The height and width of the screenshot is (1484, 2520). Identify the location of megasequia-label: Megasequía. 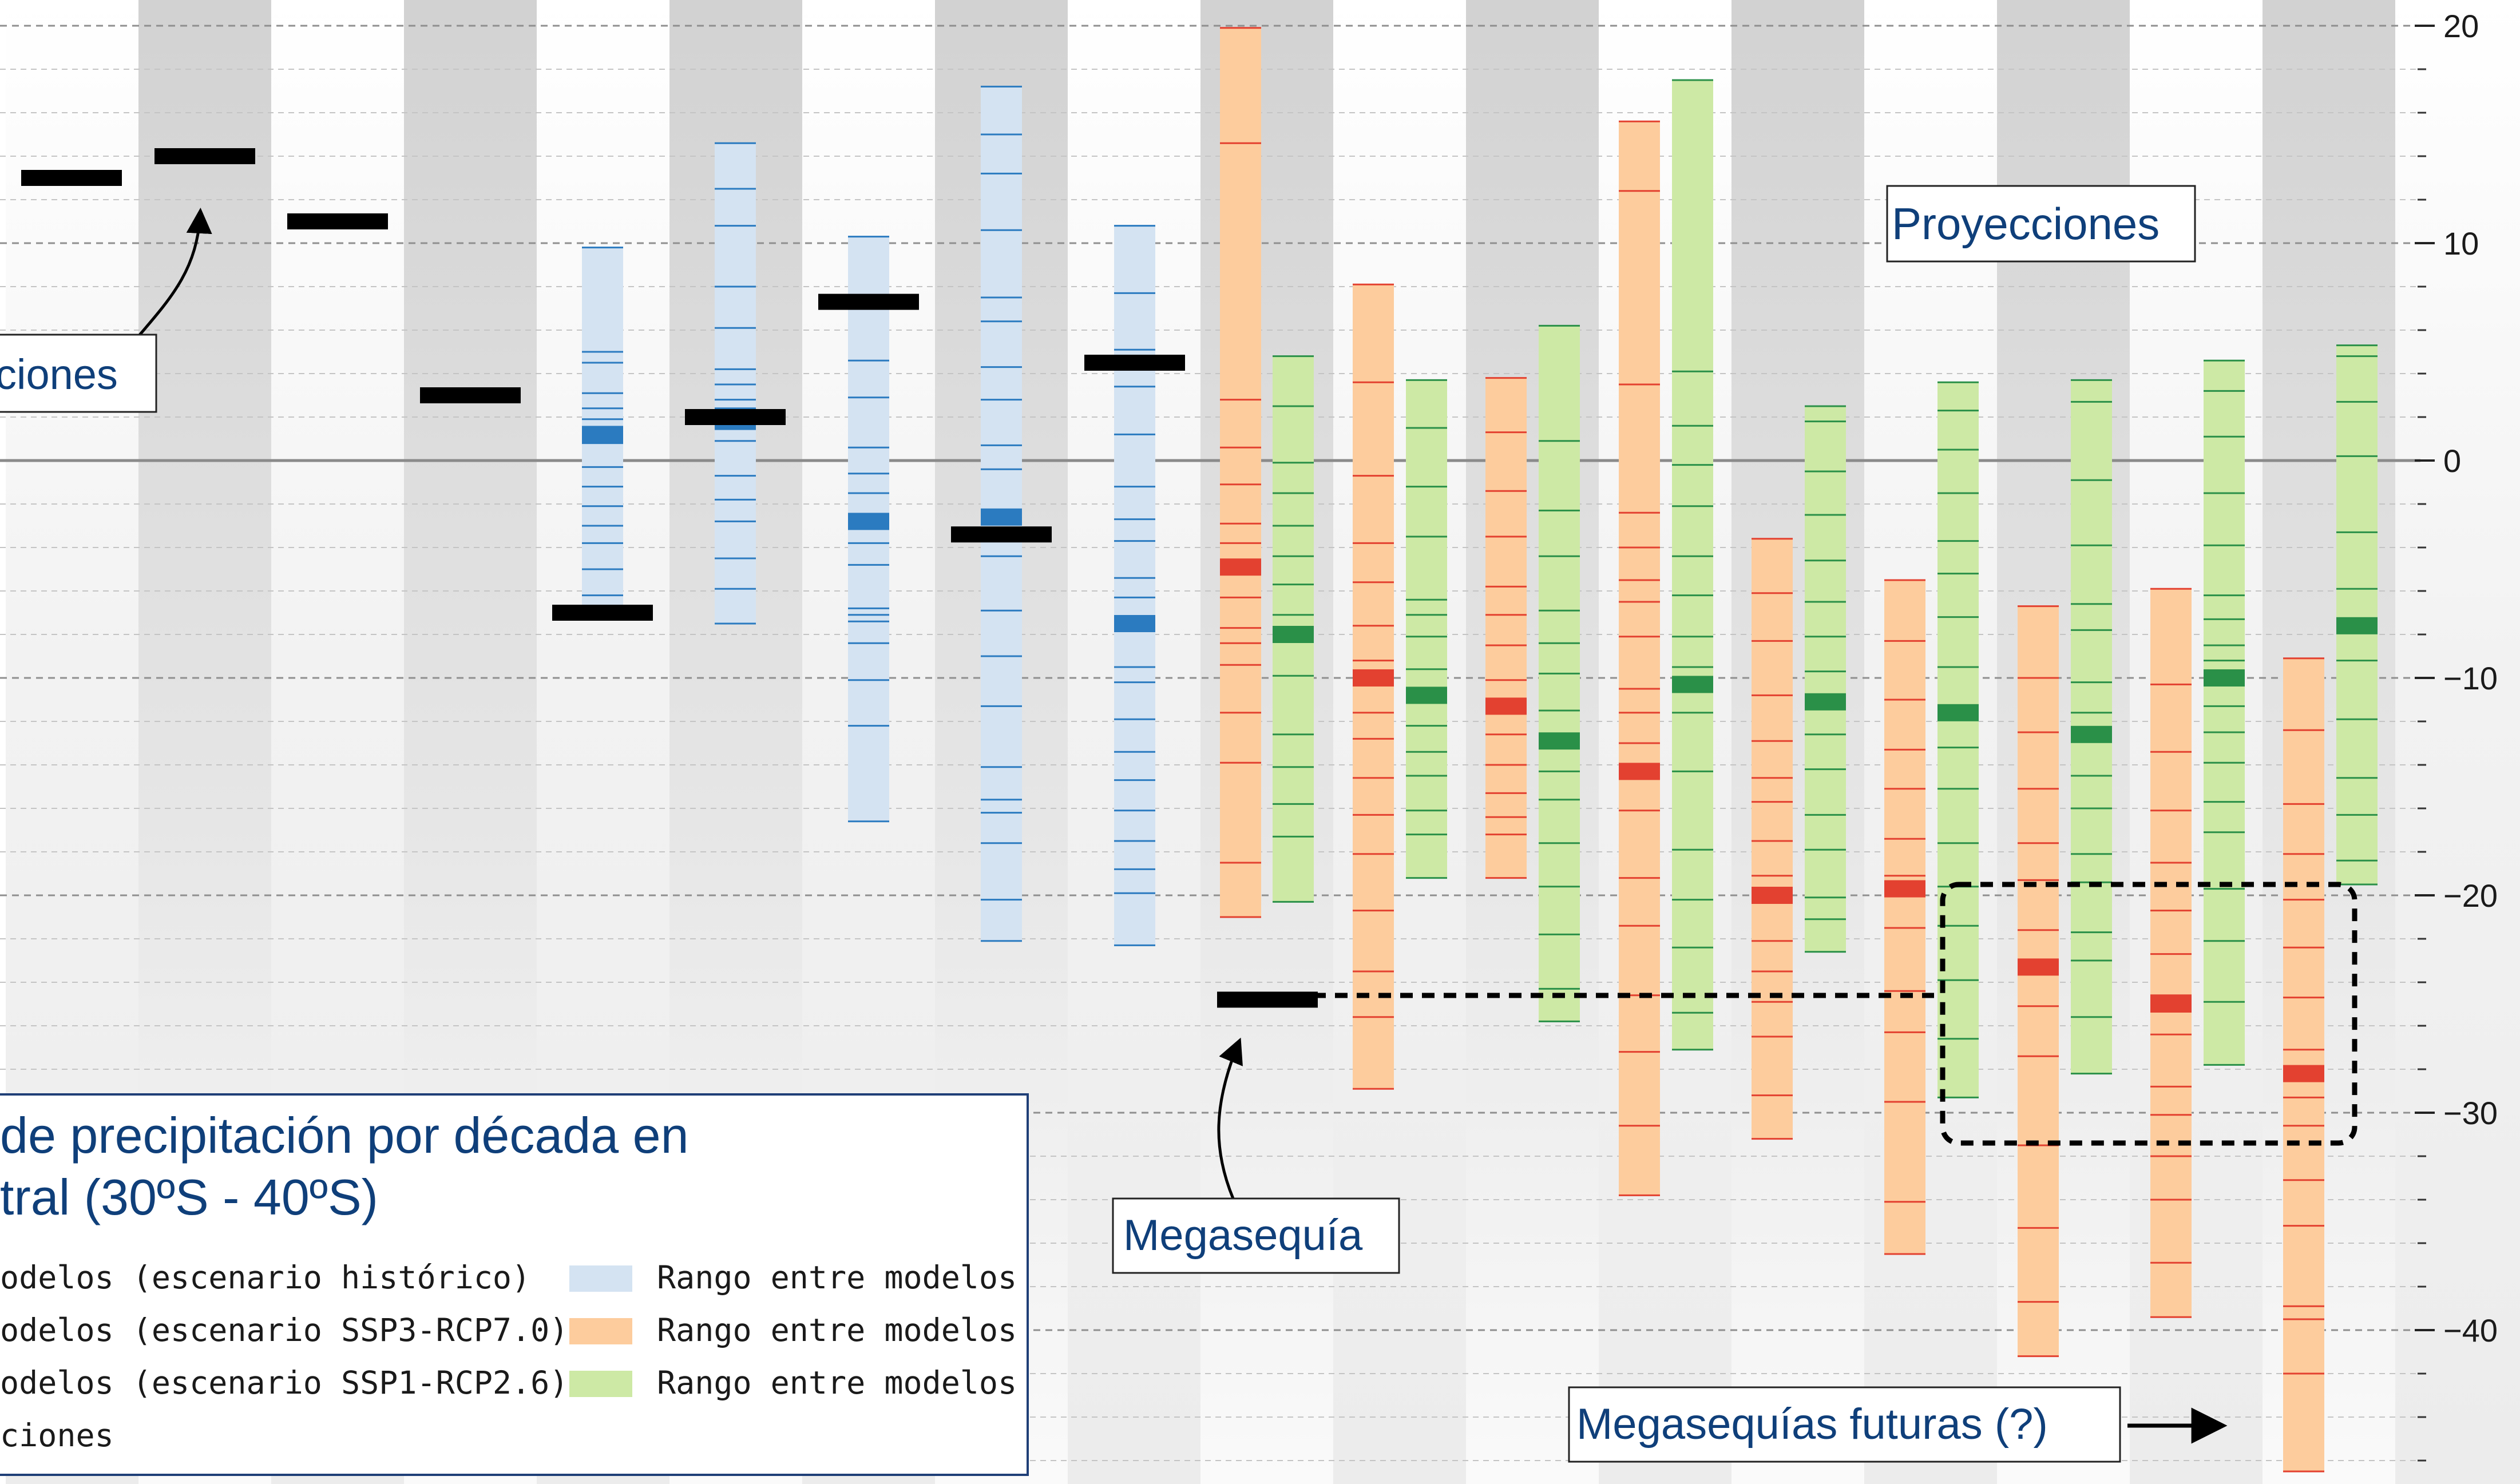
(1243, 1235).